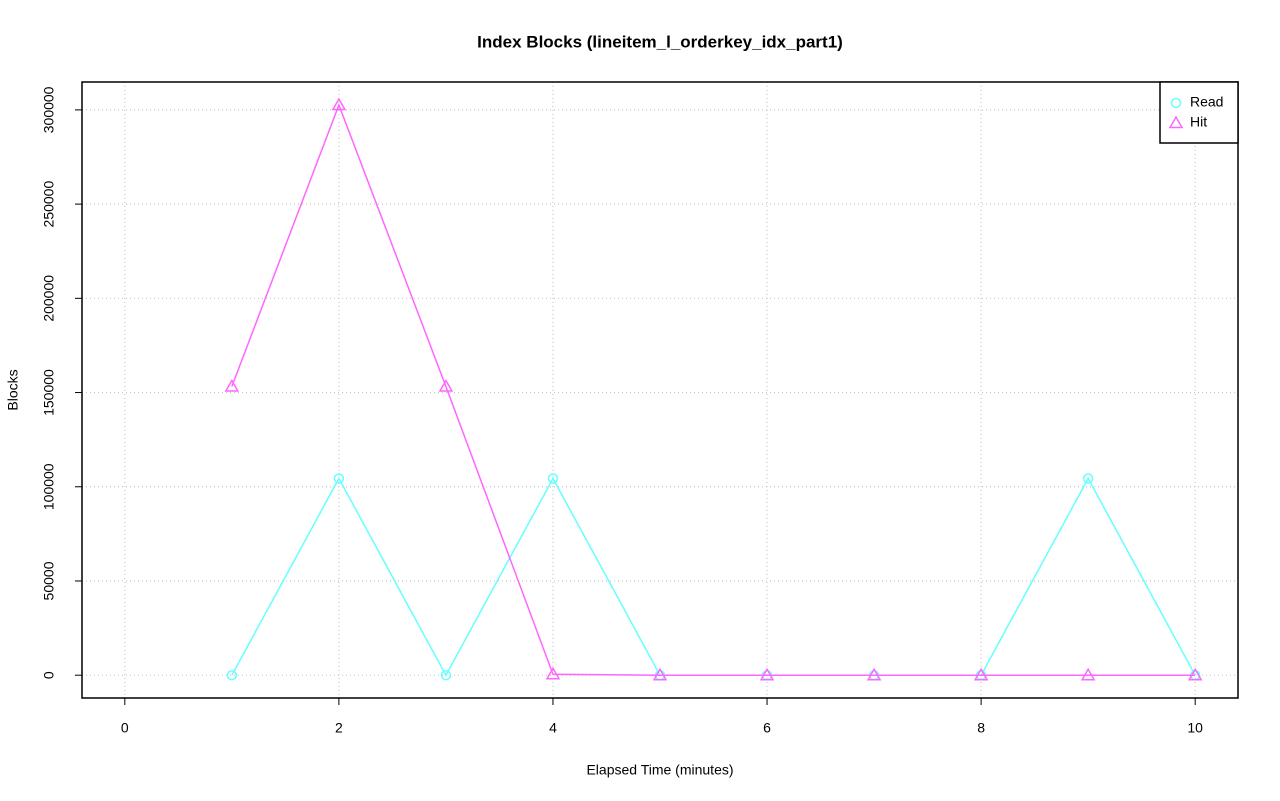  Describe the element at coordinates (339, 728) in the screenshot. I see `x-tick-label: 2` at that location.